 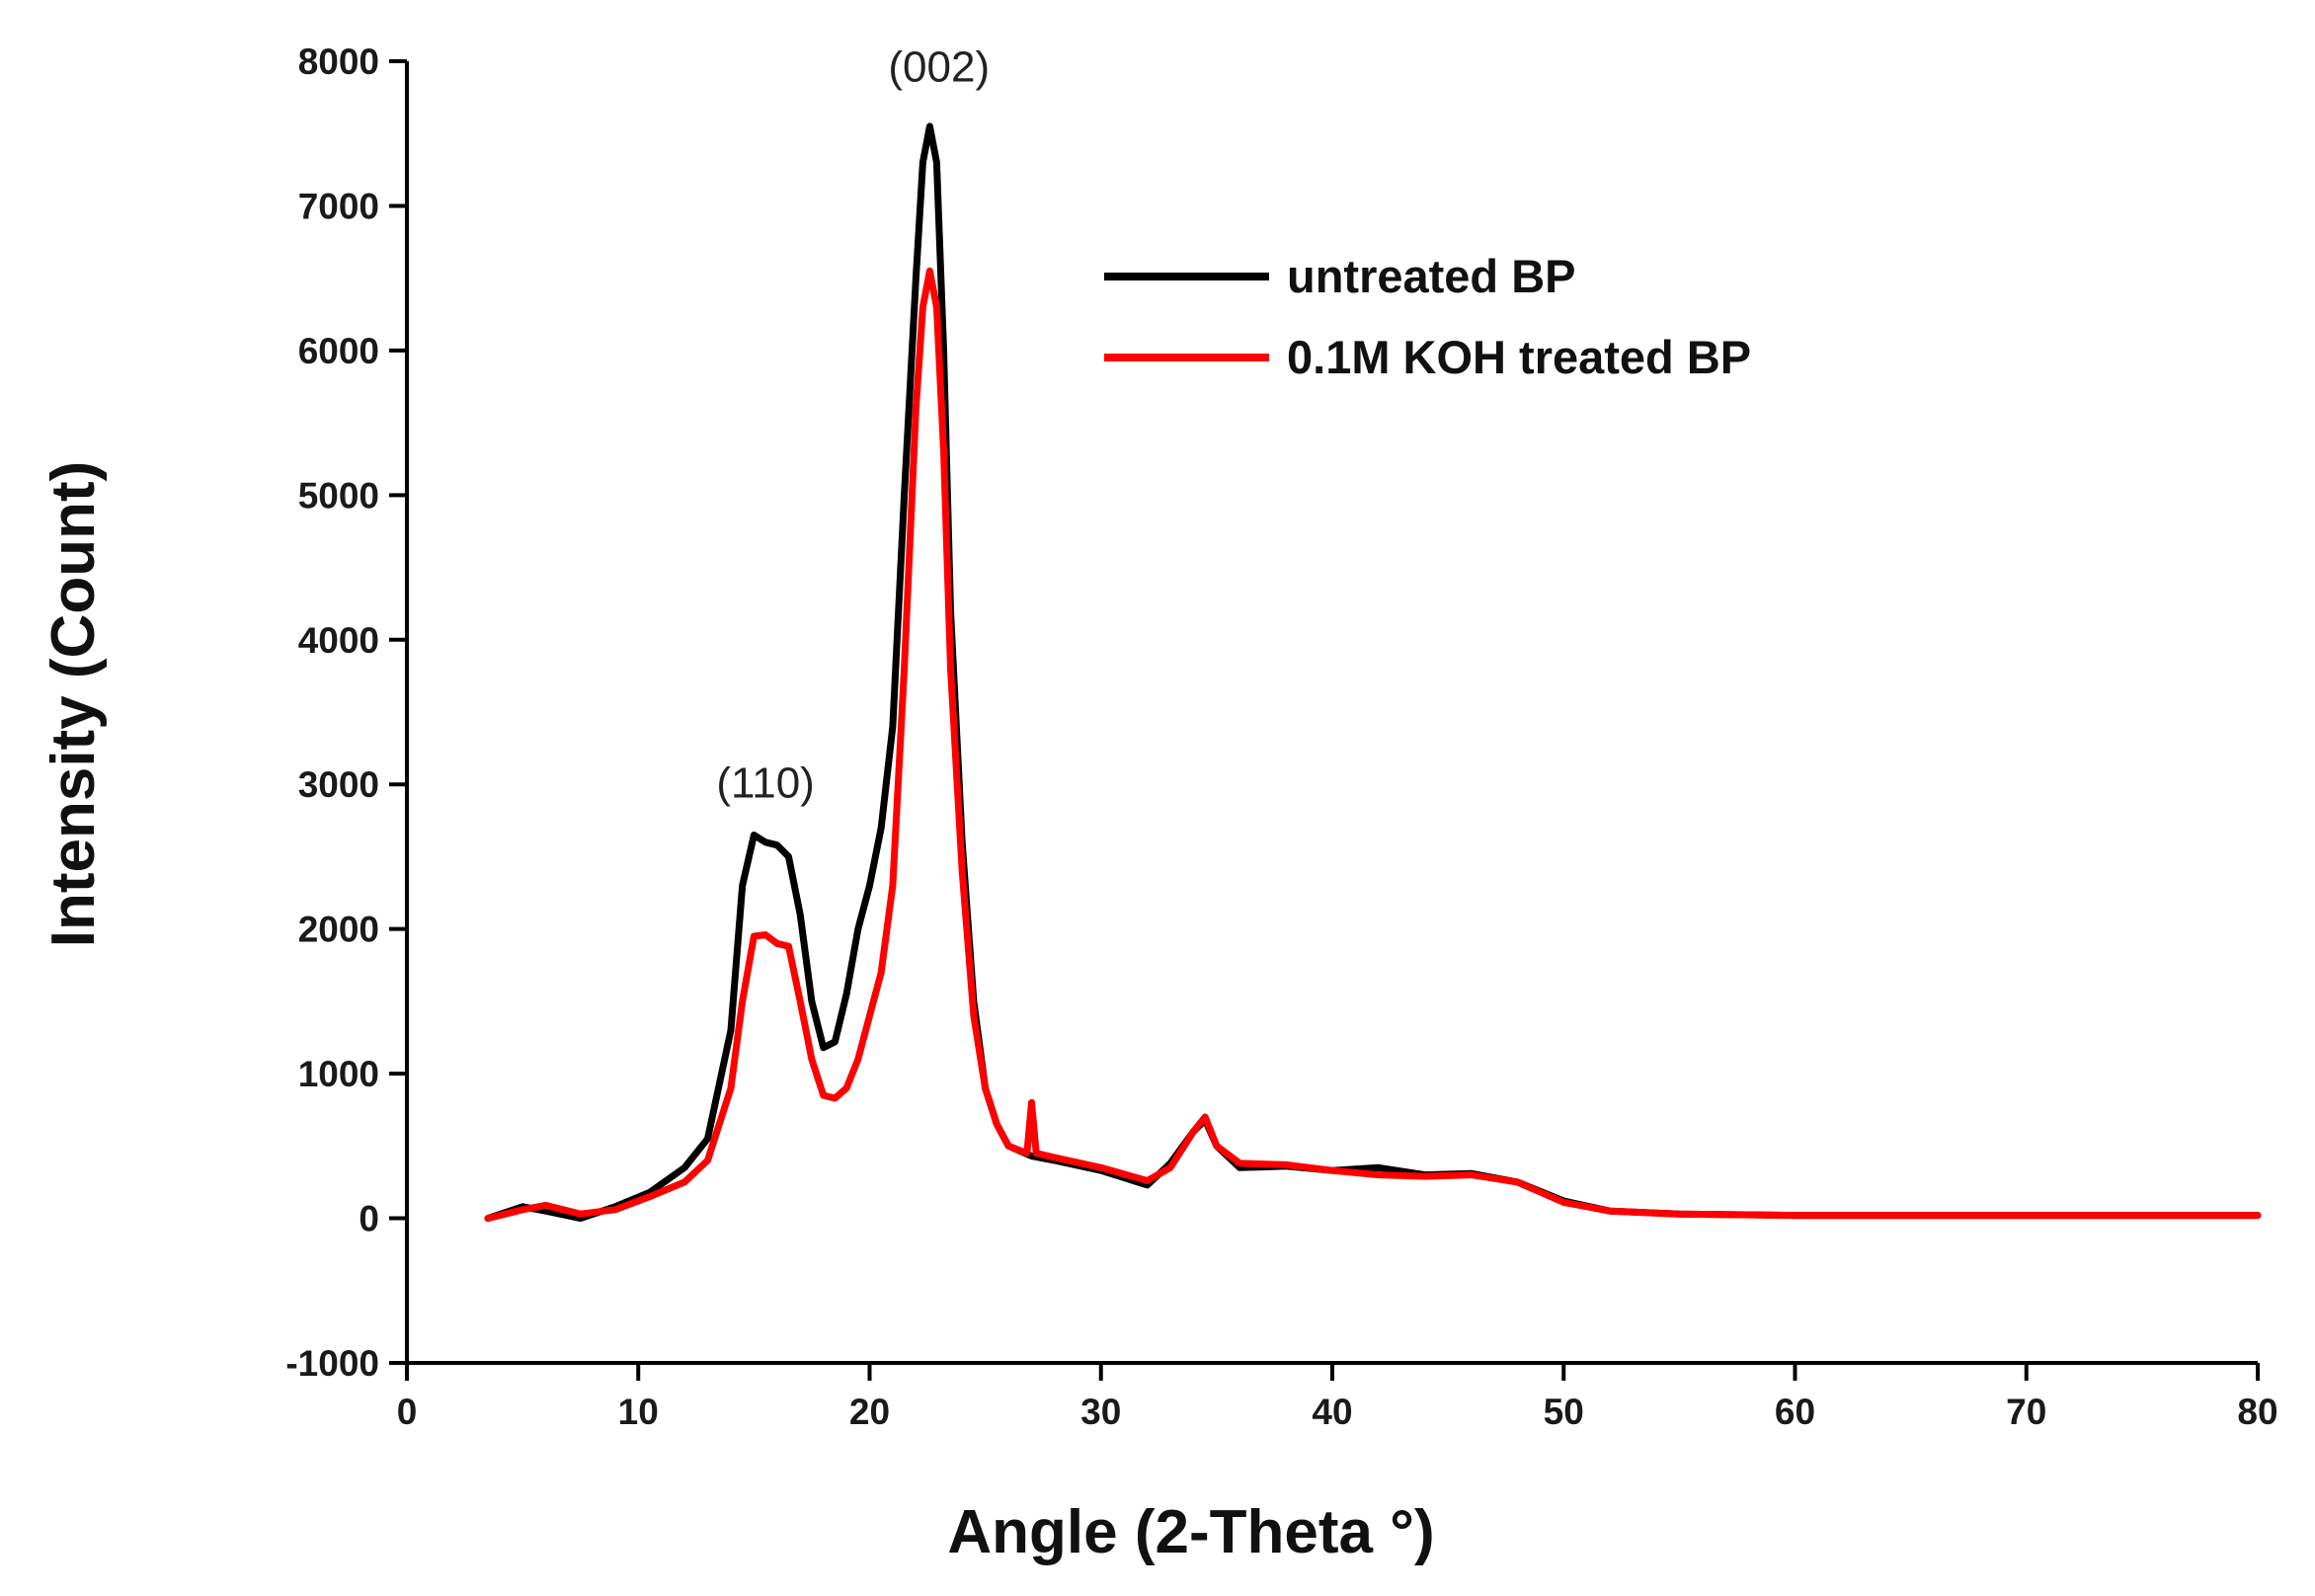 I want to click on x-tick-label: 80, so click(x=2257, y=1412).